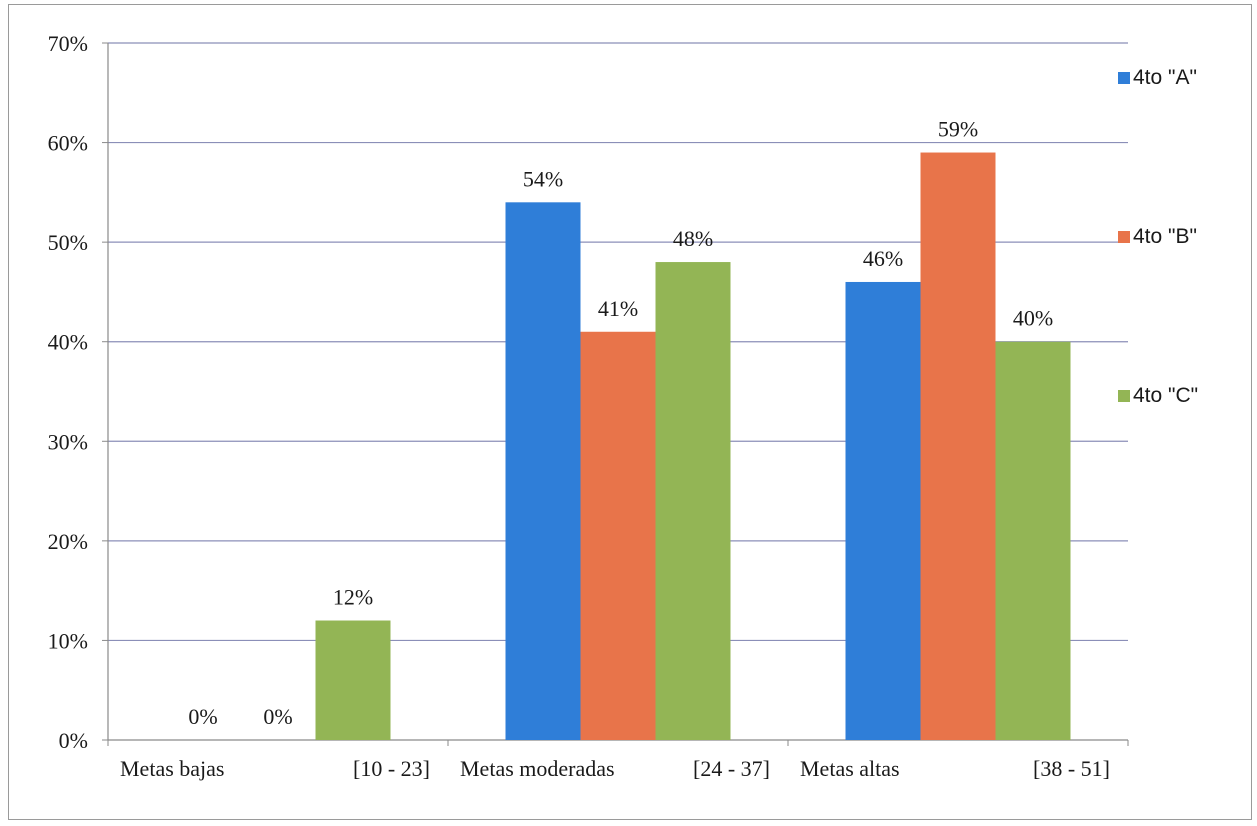 The width and height of the screenshot is (1257, 826). Describe the element at coordinates (618, 308) in the screenshot. I see `data-label: 41%` at that location.